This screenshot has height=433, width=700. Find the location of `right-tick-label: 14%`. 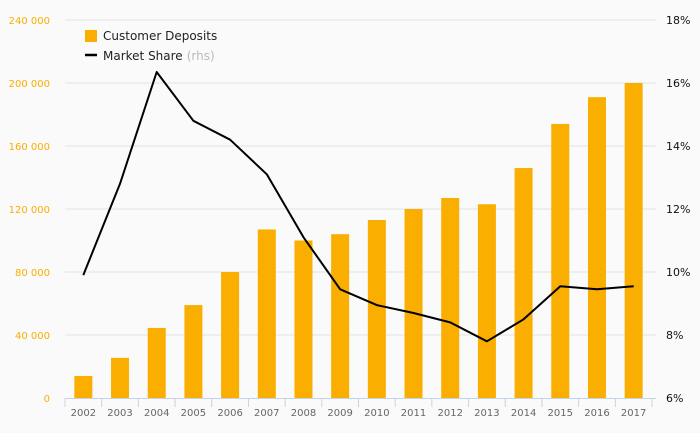

right-tick-label: 14% is located at coordinates (678, 146).